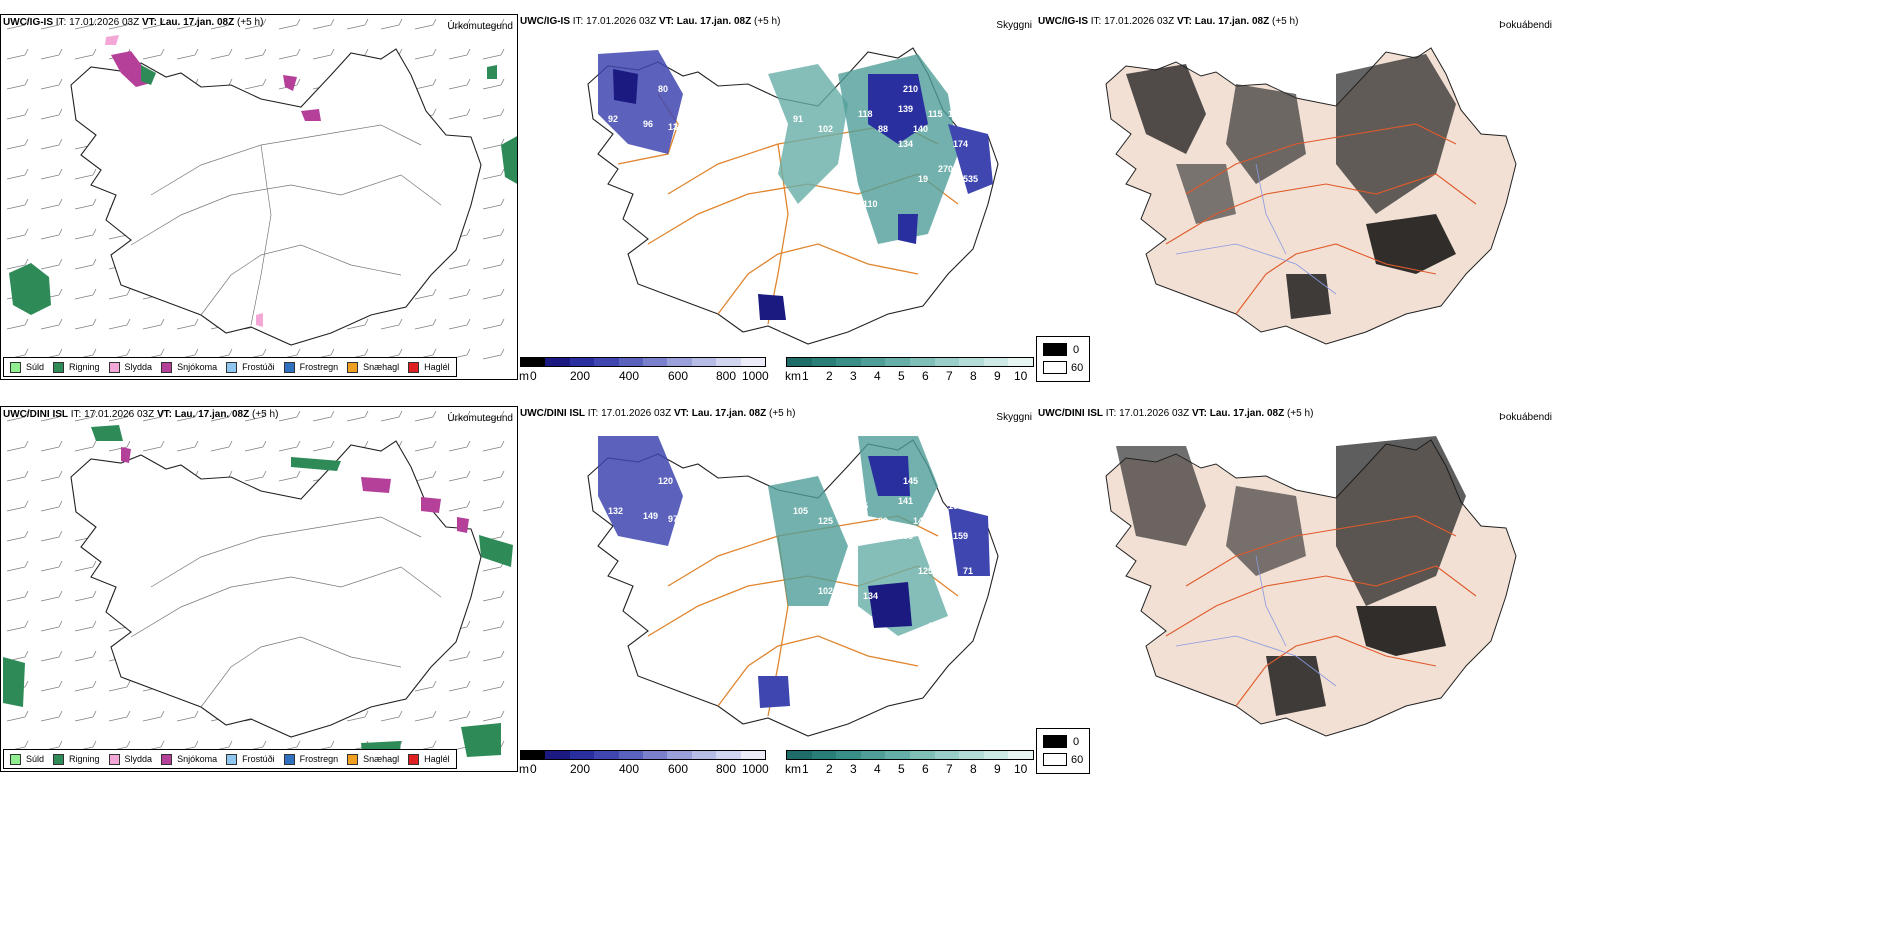 This screenshot has width=1900, height=950. What do you see at coordinates (1525, 417) in the screenshot?
I see `panel-title-fog-2: Þokuábendi` at bounding box center [1525, 417].